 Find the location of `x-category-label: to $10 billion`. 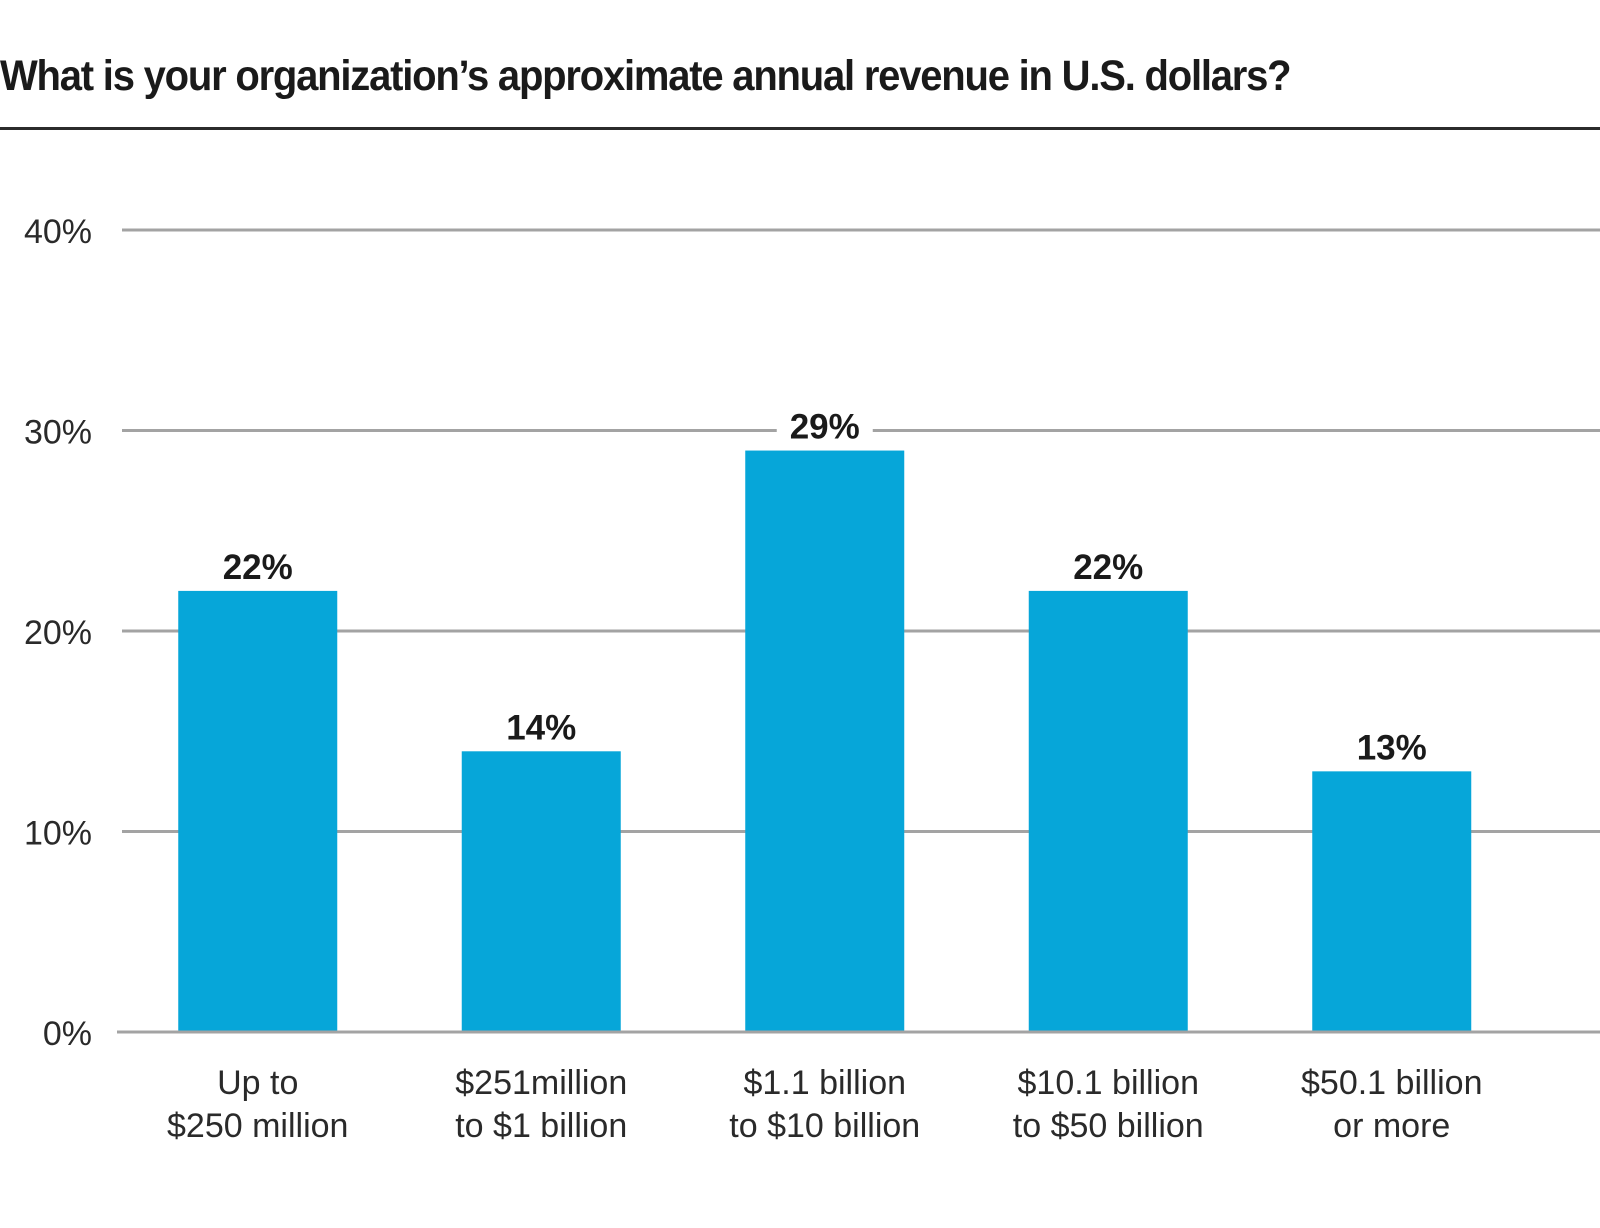

x-category-label: to $10 billion is located at coordinates (824, 1126).